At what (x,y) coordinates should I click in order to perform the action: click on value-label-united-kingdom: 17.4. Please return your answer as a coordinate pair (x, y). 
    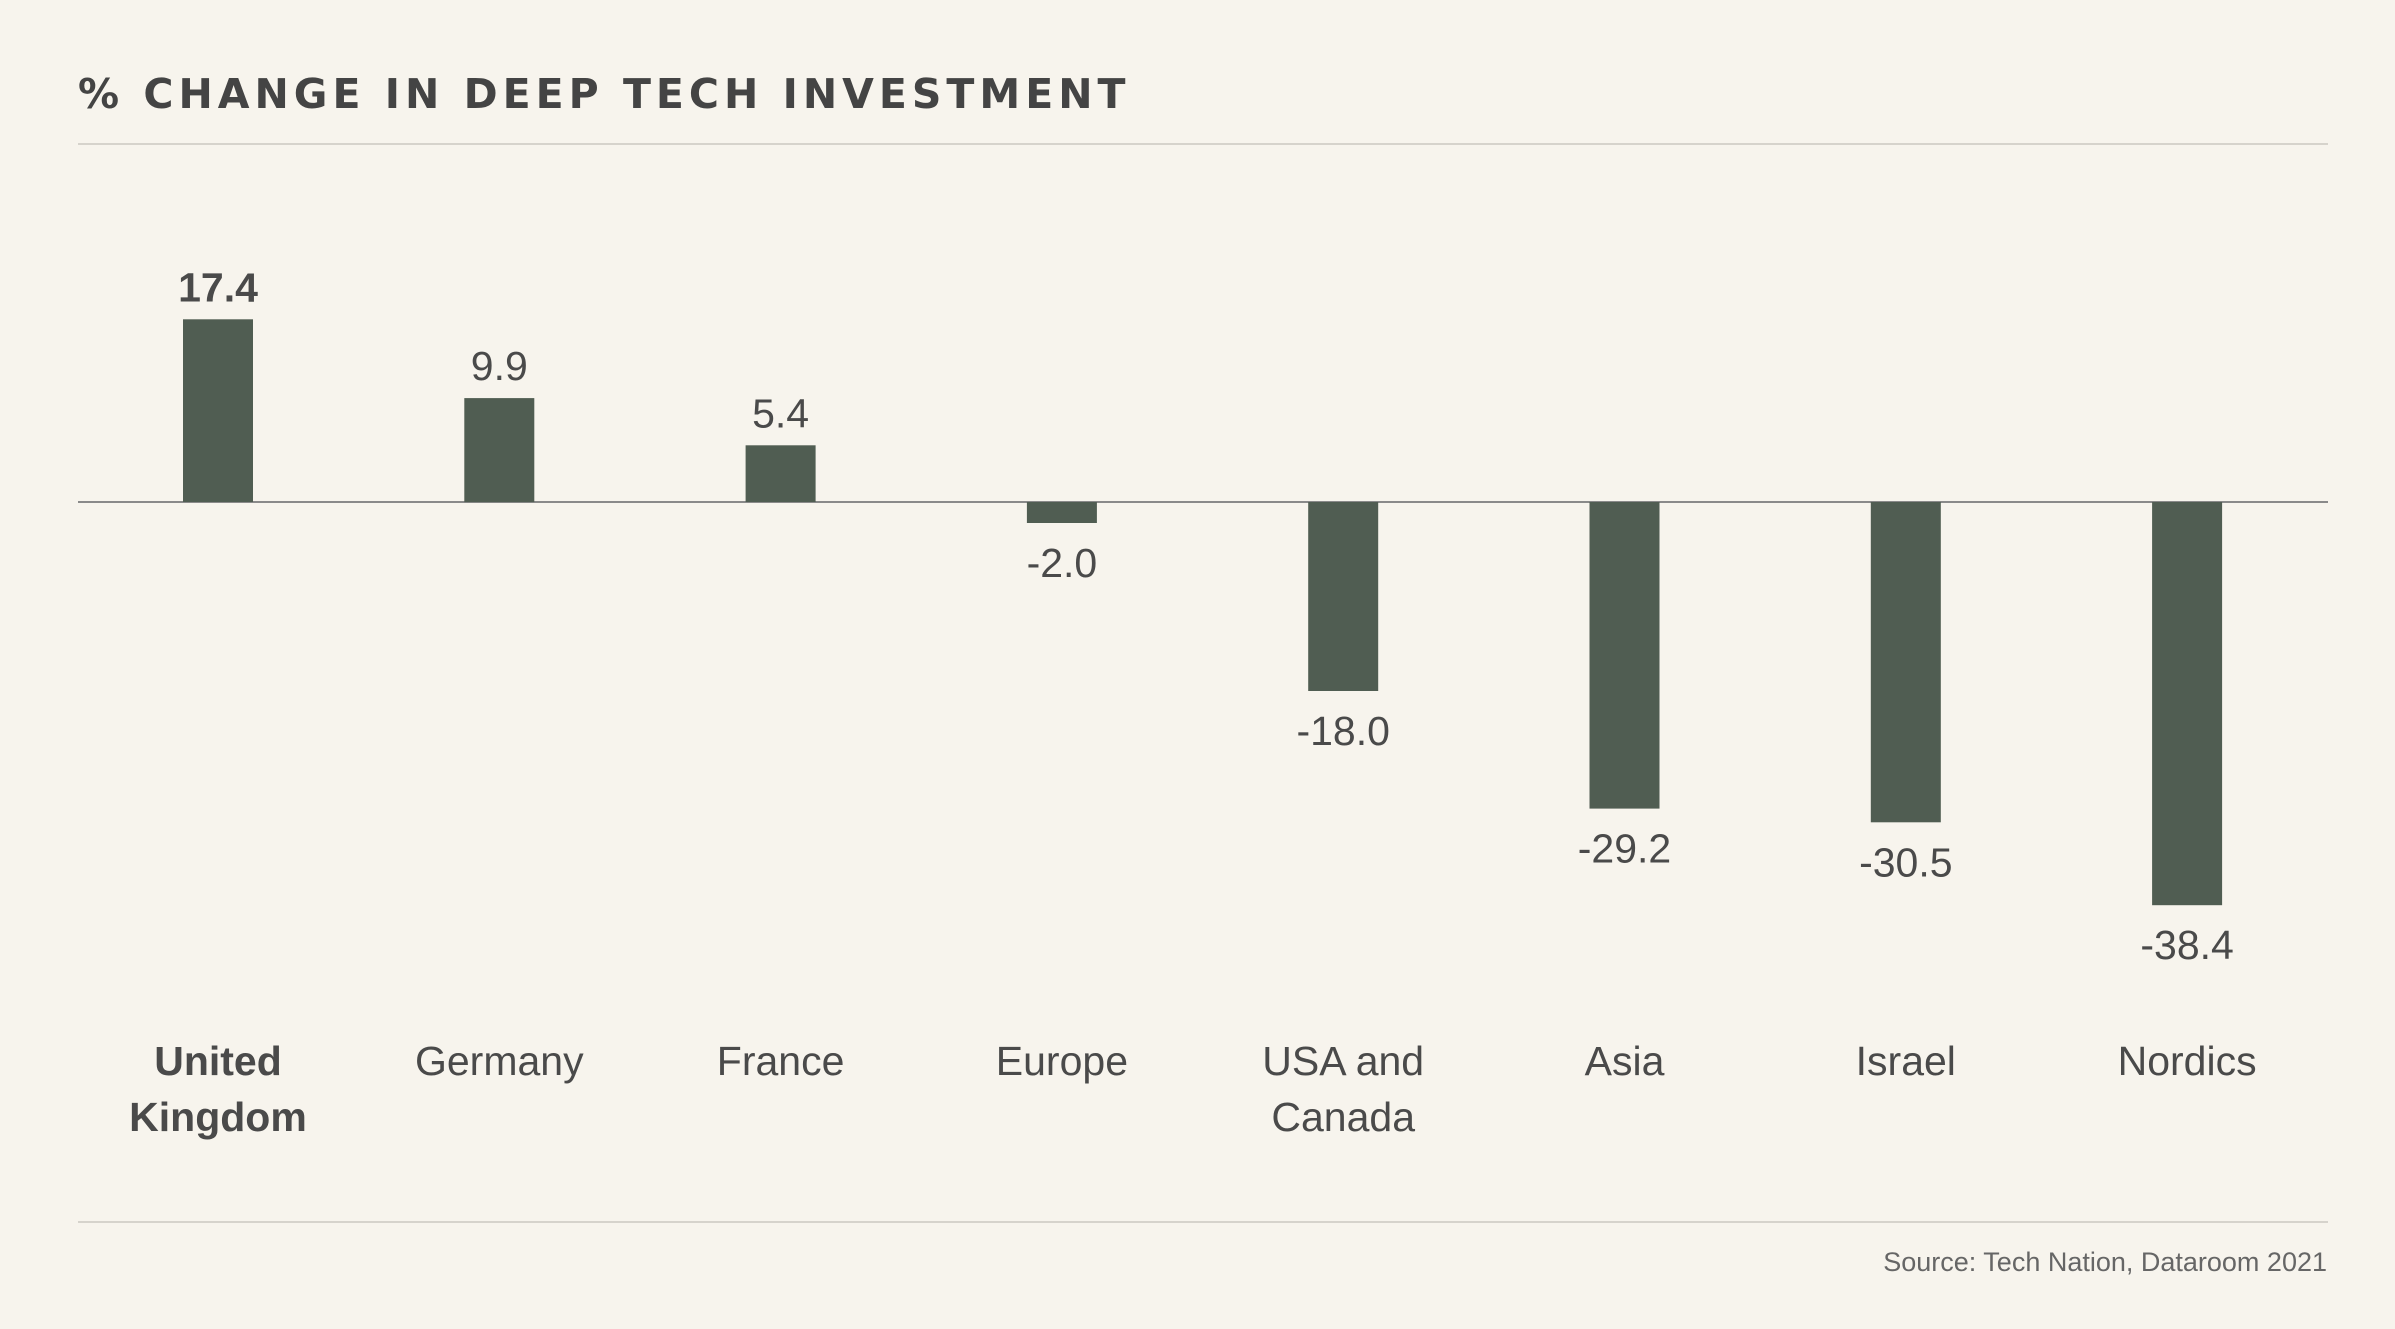
    Looking at the image, I should click on (218, 287).